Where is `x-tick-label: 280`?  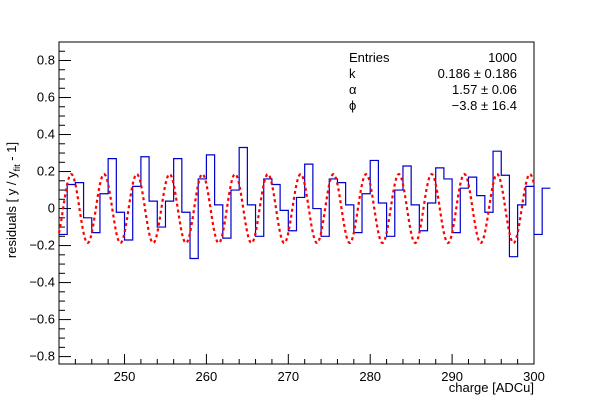 x-tick-label: 280 is located at coordinates (370, 376).